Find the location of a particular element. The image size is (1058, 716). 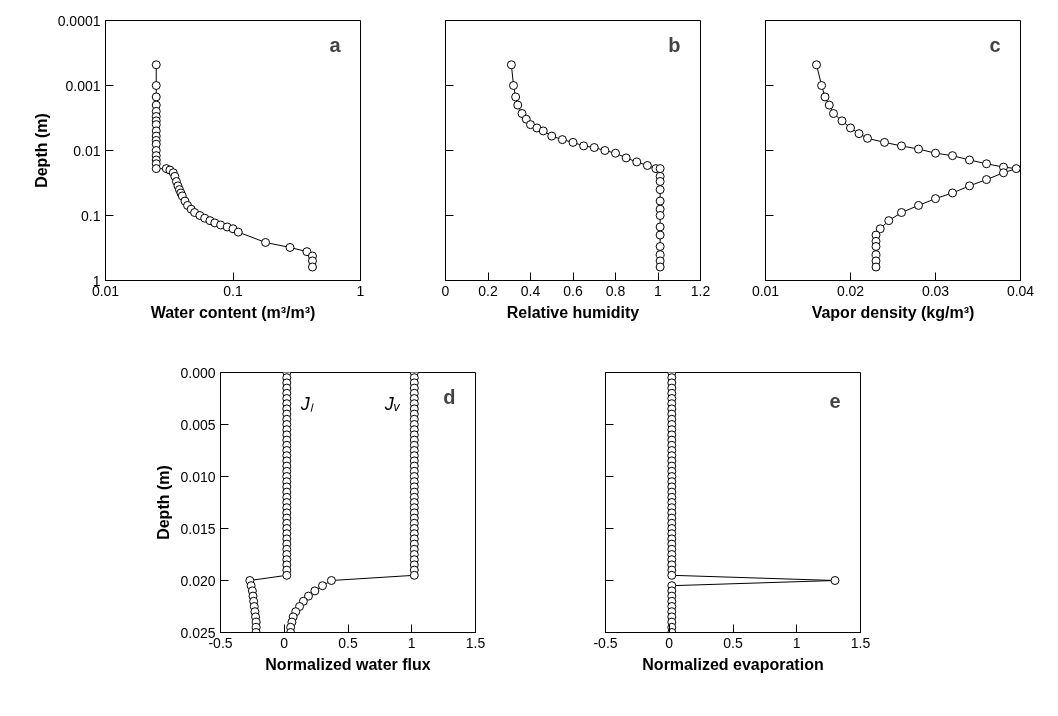

text: e is located at coordinates (835, 400).